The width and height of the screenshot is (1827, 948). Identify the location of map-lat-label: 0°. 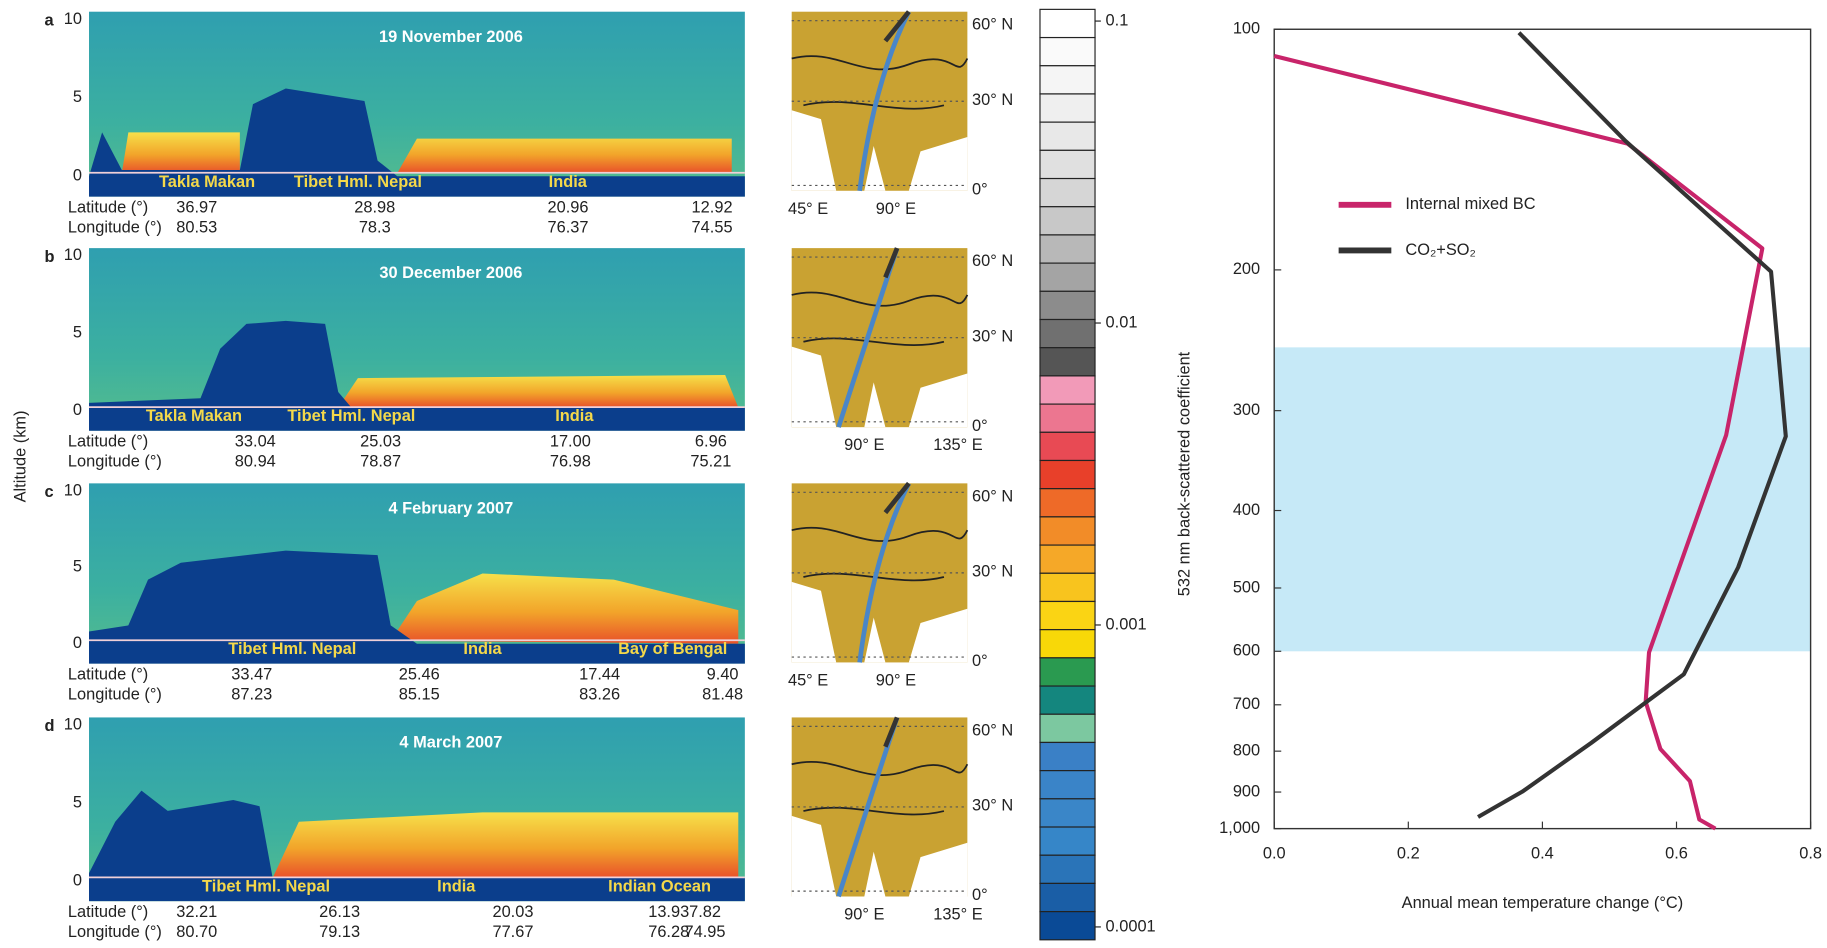
(980, 661).